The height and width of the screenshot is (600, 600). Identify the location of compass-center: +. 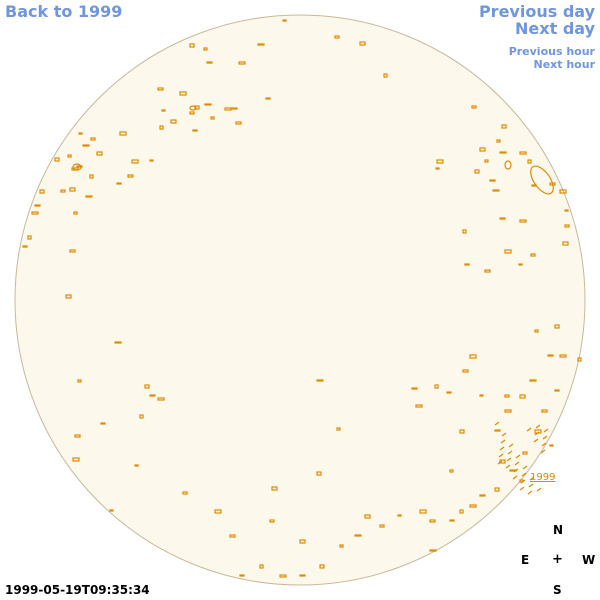
(557, 559).